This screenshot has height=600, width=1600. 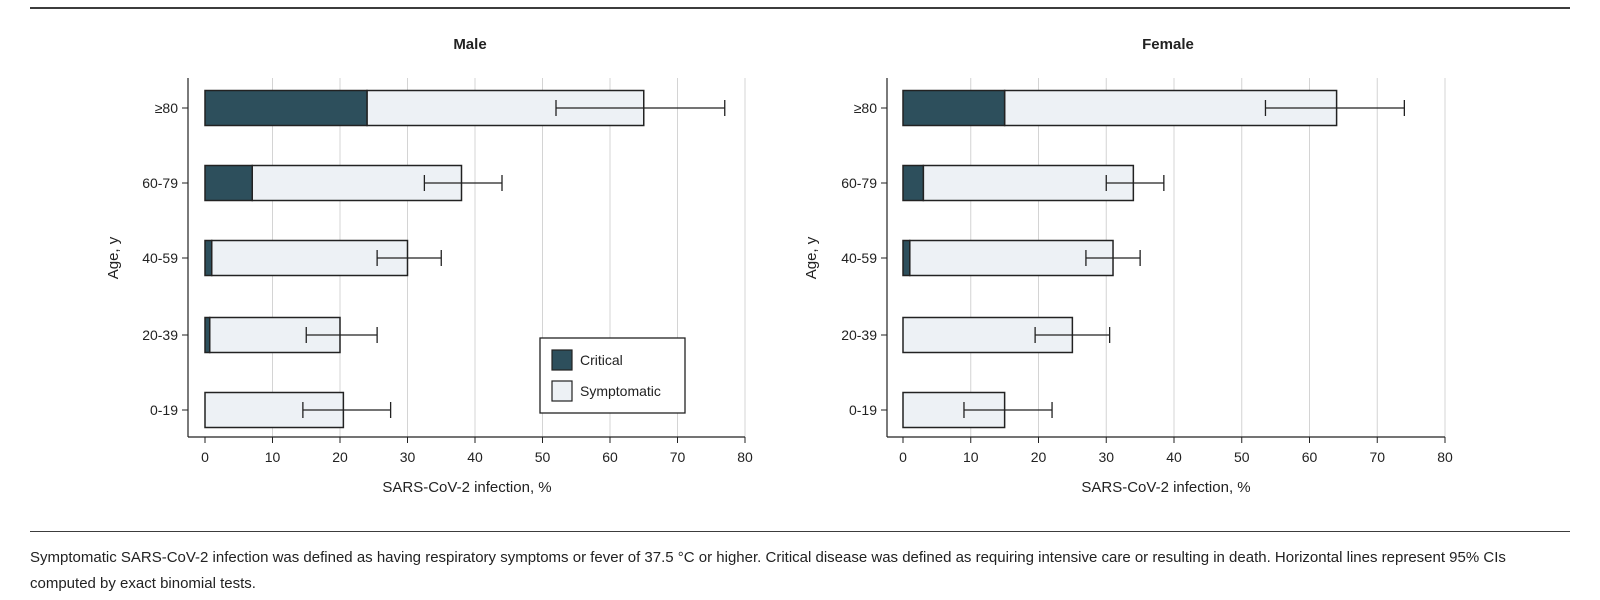 I want to click on female-chart-title: Female, so click(x=1168, y=44).